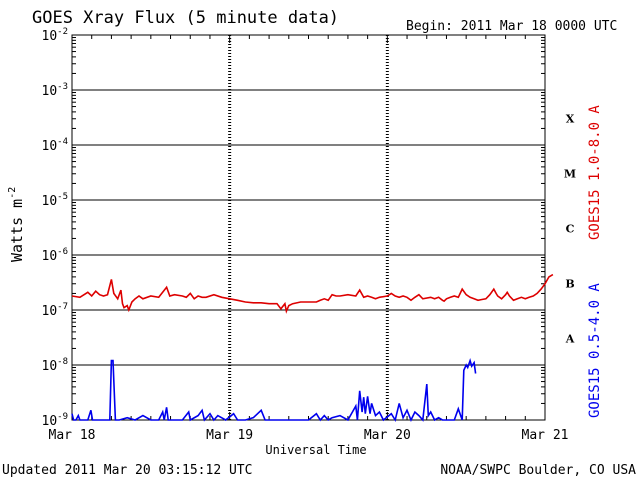 The image size is (640, 480). I want to click on x-tick-label: Mar 19, so click(229, 435).